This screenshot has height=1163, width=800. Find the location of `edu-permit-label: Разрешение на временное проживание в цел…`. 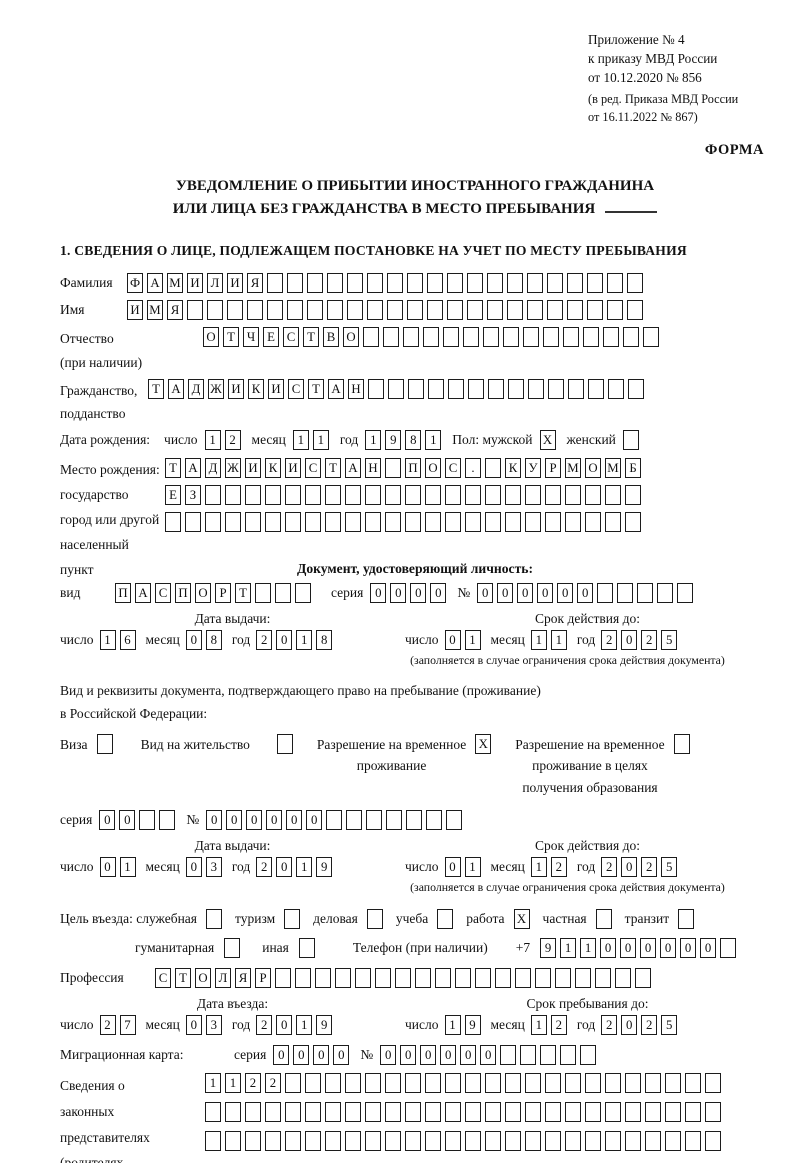

edu-permit-label: Разрешение на временное проживание в цел… is located at coordinates (590, 765).